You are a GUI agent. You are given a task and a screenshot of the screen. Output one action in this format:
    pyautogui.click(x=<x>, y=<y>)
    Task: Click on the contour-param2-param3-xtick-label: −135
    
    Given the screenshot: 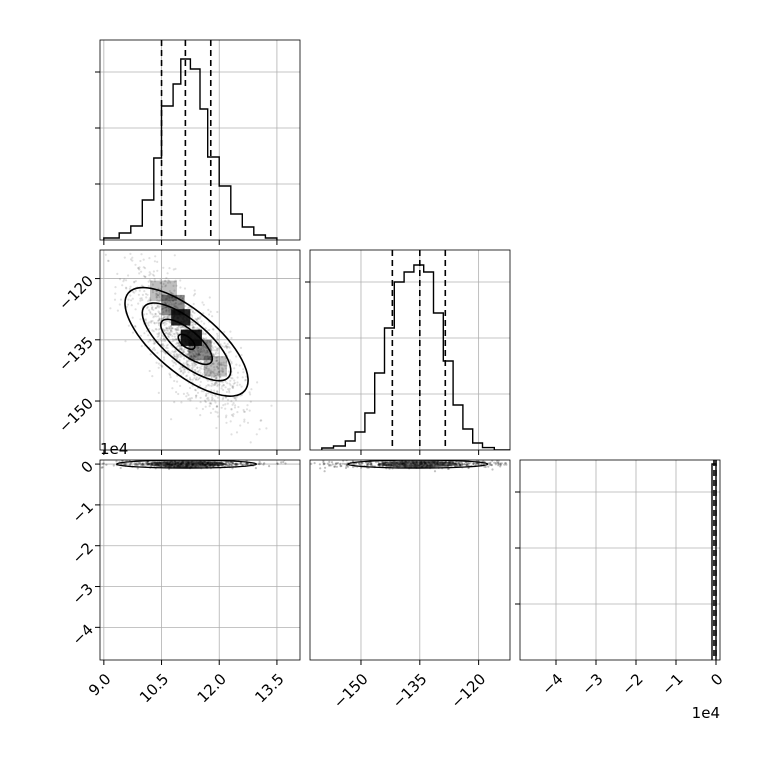 What is the action you would take?
    pyautogui.click(x=410, y=691)
    